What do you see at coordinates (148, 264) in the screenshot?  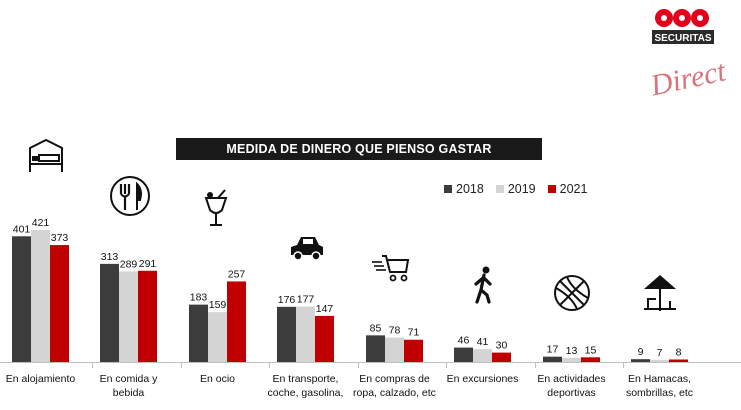 I see `data-label: 291` at bounding box center [148, 264].